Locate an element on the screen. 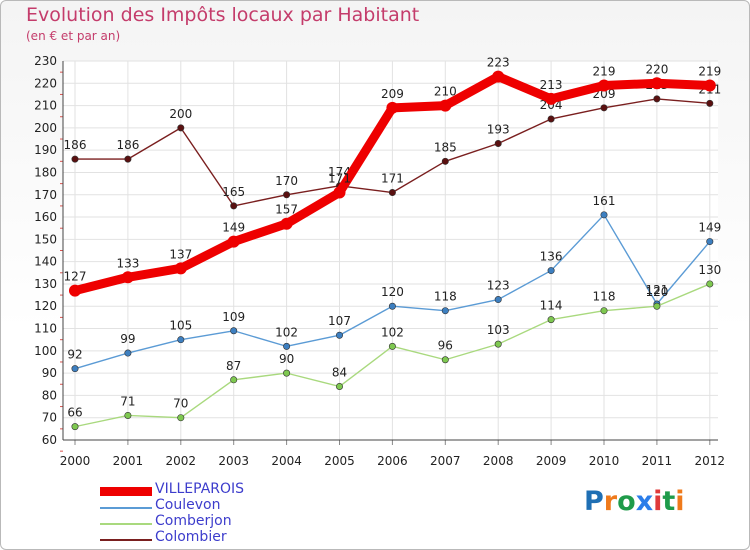 The width and height of the screenshot is (750, 550). x-tick-label: 2003 is located at coordinates (233, 461).